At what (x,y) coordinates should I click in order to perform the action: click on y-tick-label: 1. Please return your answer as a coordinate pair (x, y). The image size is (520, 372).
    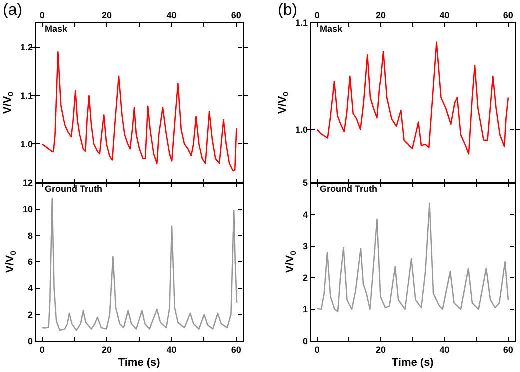
    Looking at the image, I should click on (305, 309).